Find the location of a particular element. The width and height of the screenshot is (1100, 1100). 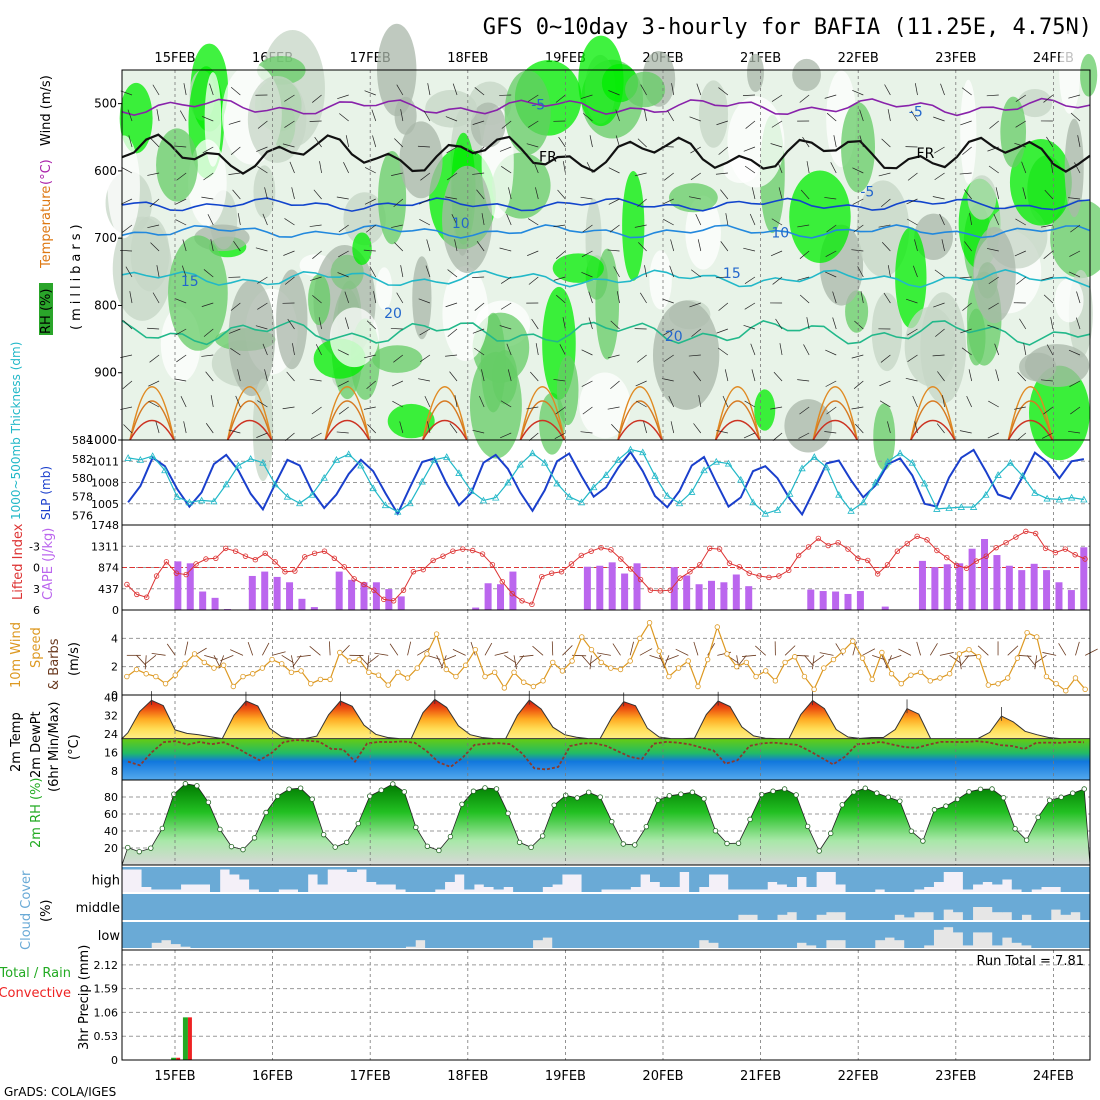

run-total-annotation: Run Total = 7.81 is located at coordinates (1030, 961).